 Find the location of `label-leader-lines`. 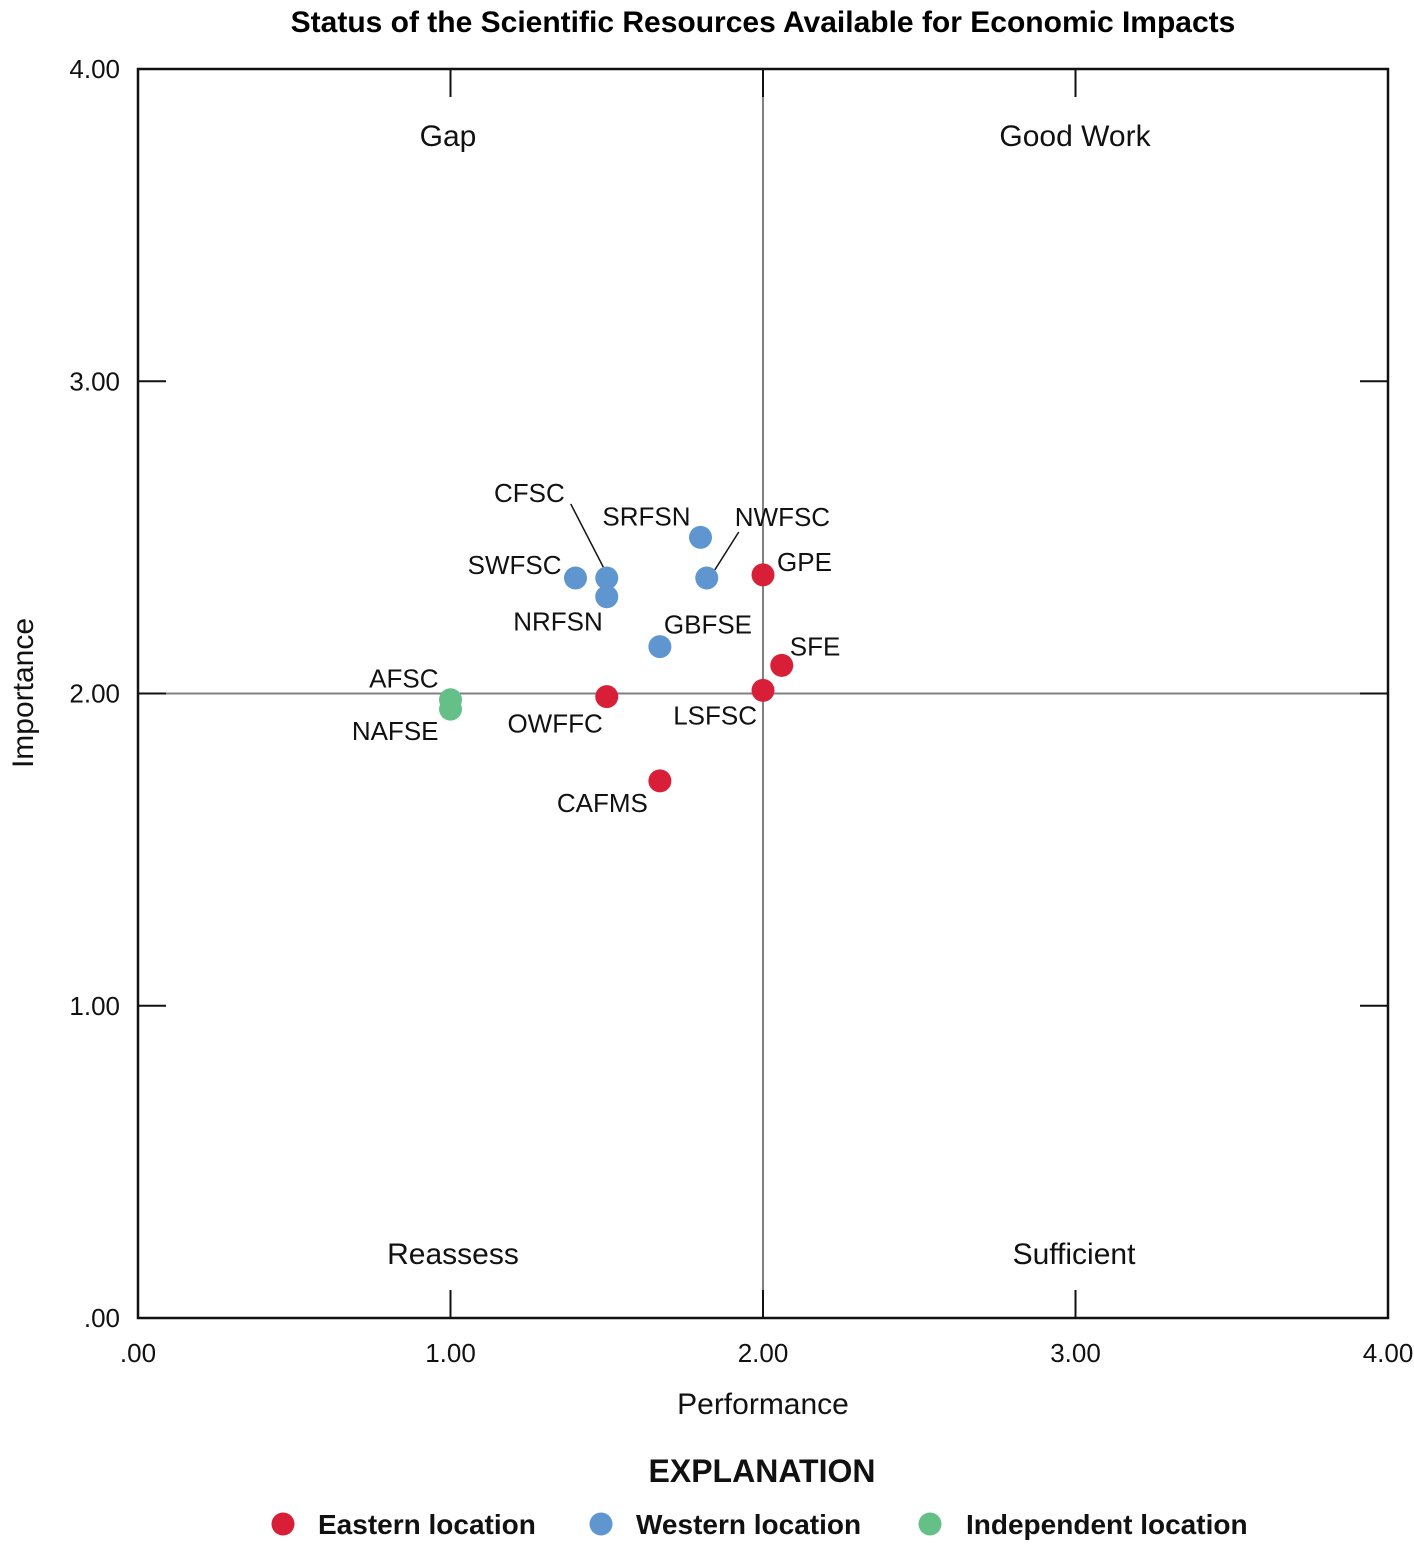

label-leader-lines is located at coordinates (655, 537).